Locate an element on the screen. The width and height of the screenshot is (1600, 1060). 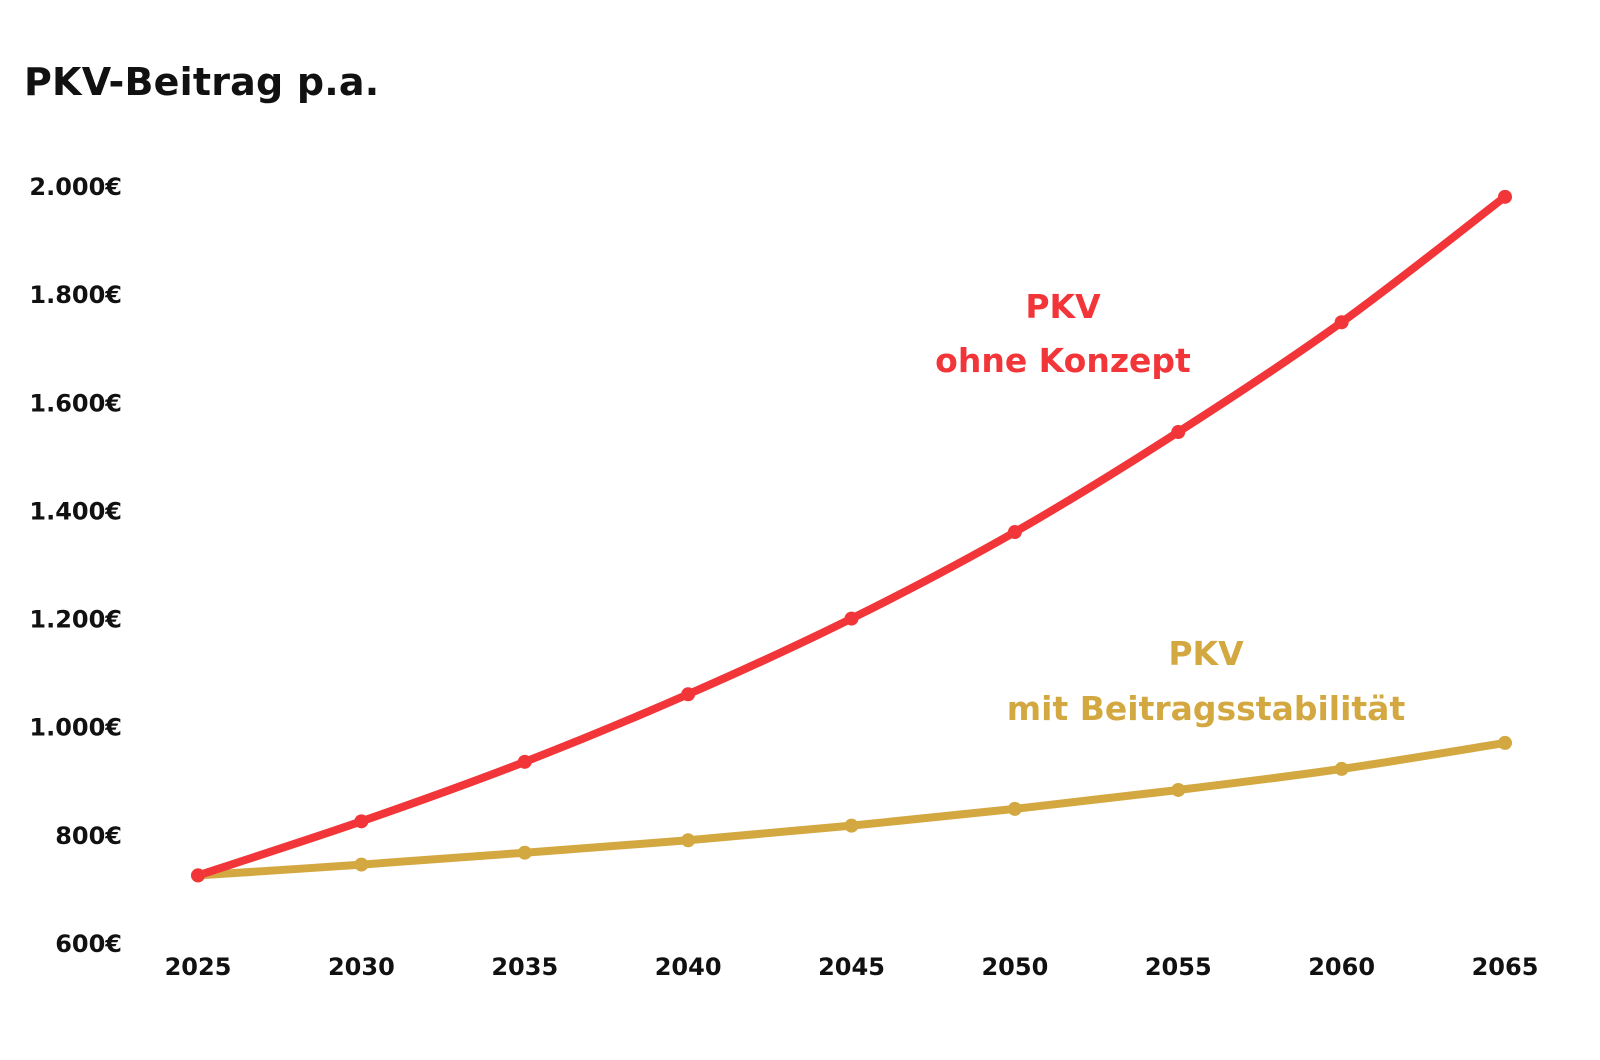
x-tick-label: 2040 is located at coordinates (688, 967).